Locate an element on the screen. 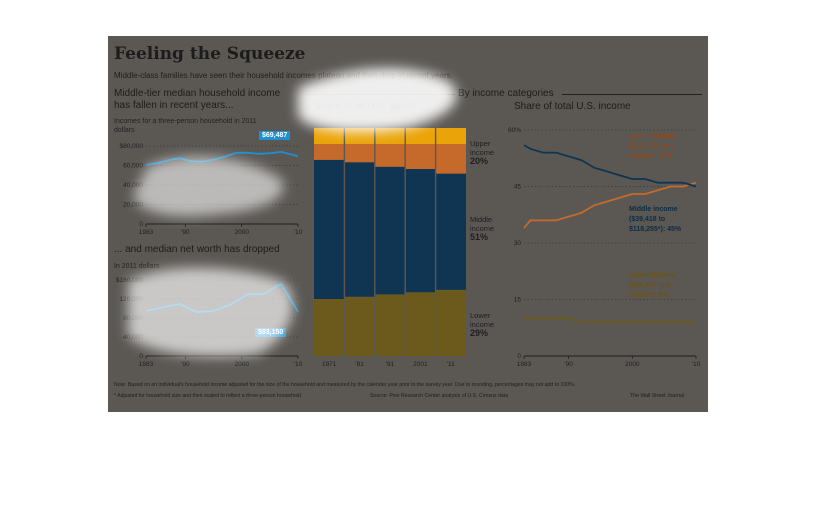  income-xtick-label: 2000 is located at coordinates (241, 232).